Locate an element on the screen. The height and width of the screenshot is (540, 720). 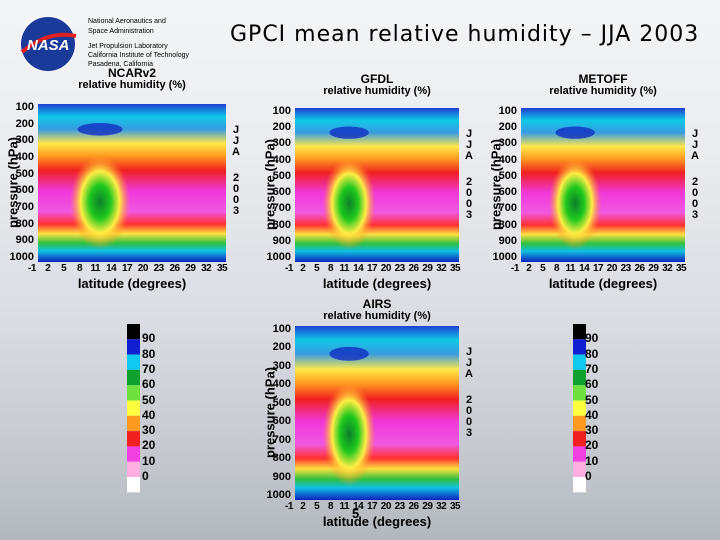
panel-title: NCARv2 is located at coordinates (131, 73).